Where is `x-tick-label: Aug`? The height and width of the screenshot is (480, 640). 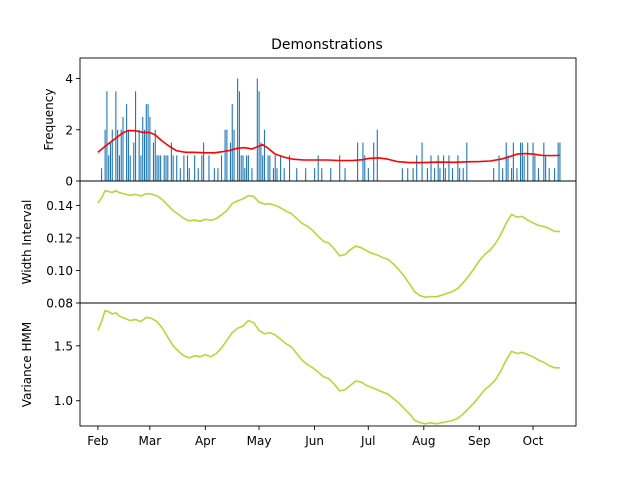
x-tick-label: Aug is located at coordinates (423, 441).